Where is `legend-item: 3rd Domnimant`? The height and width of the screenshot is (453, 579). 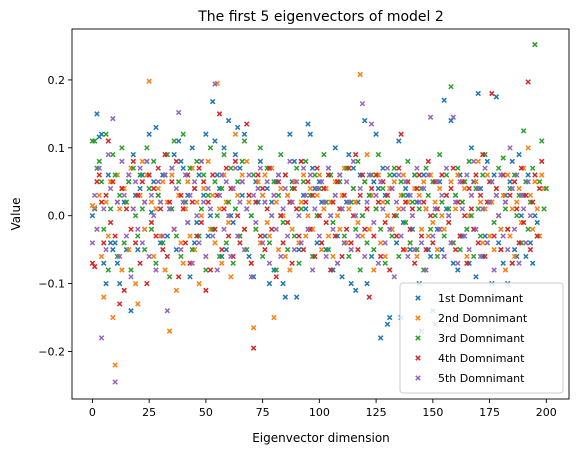
legend-item: 3rd Domnimant is located at coordinates (470, 338).